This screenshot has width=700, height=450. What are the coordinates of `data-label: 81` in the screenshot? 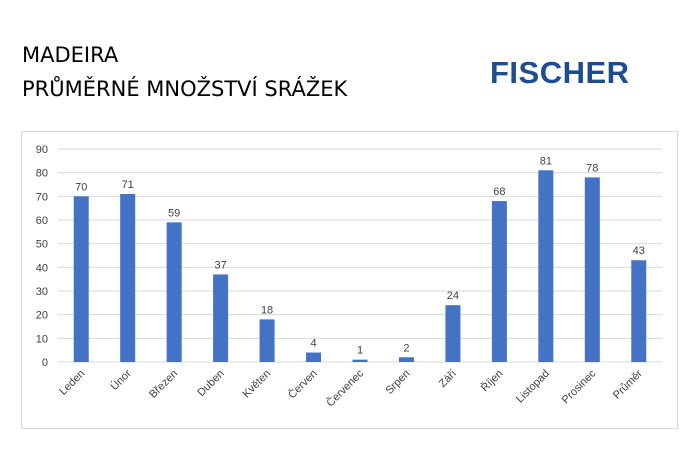 It's located at (546, 161).